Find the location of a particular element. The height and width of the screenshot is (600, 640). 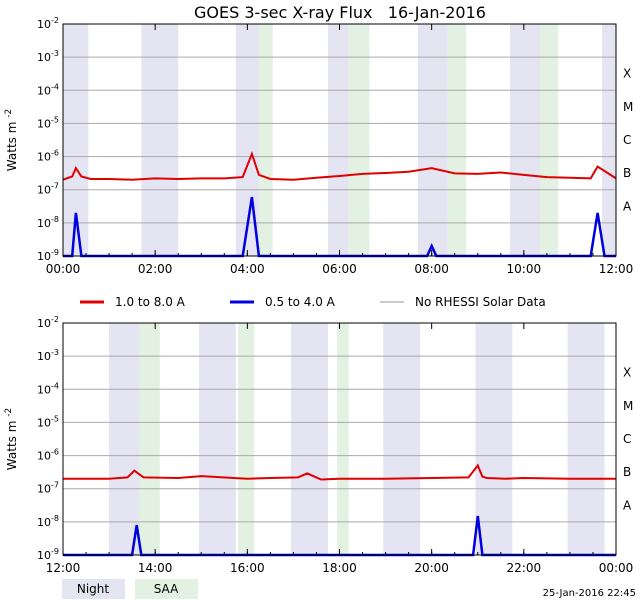

x-tick-label: 14:00 is located at coordinates (155, 568).